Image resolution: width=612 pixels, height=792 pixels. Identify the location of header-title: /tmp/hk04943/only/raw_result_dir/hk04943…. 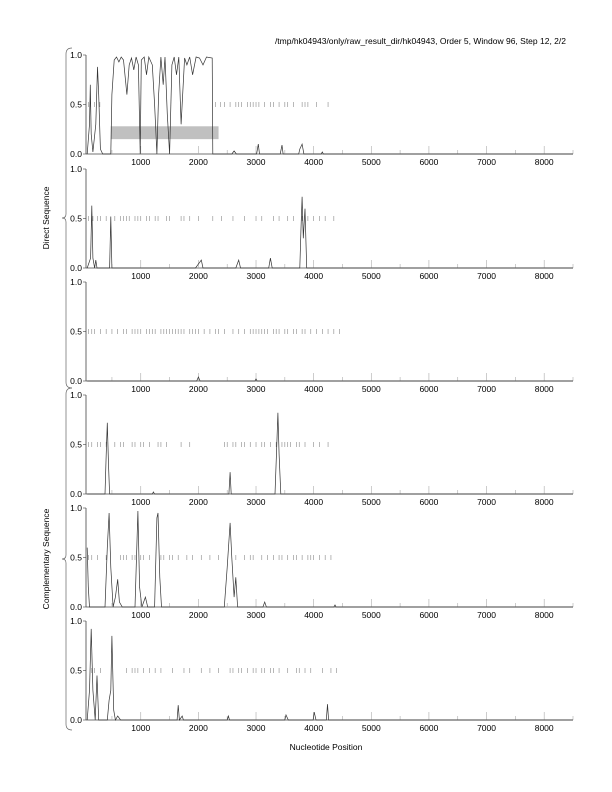
(420, 41).